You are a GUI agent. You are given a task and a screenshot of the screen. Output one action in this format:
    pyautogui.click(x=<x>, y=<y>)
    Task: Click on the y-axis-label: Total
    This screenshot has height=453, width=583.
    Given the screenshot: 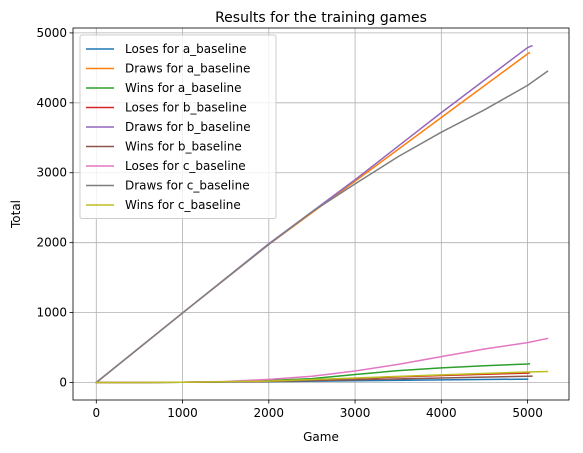 What is the action you would take?
    pyautogui.click(x=16, y=214)
    